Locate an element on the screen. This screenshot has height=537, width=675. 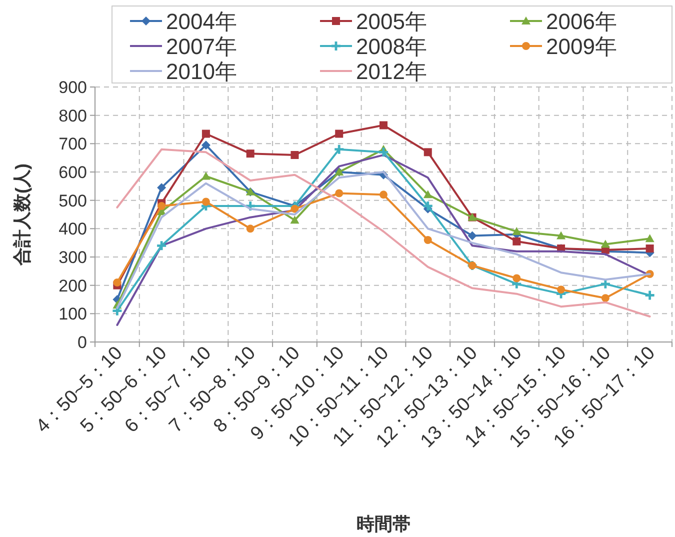
legend-label: 2010年 is located at coordinates (201, 71).